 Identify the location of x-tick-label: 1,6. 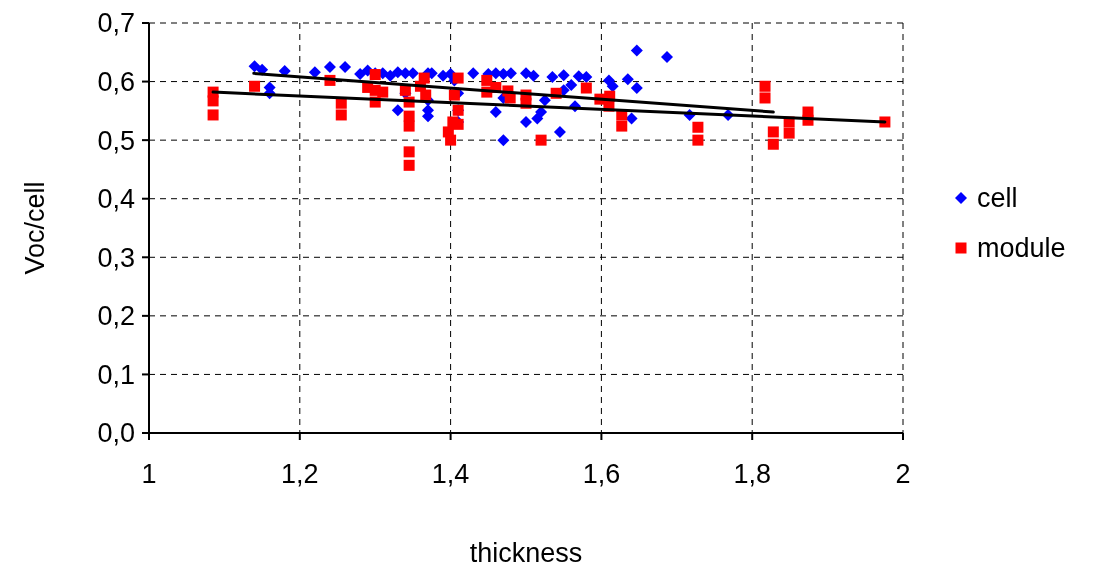
(601, 474).